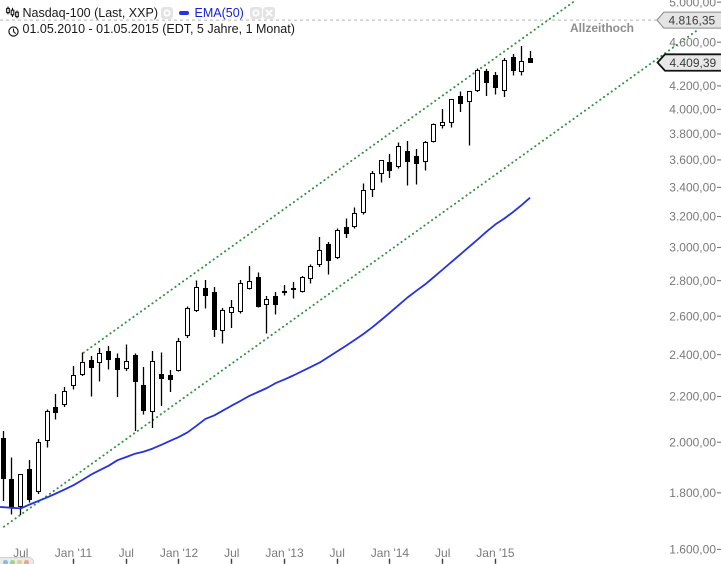 The image size is (721, 564). What do you see at coordinates (692, 4) in the screenshot?
I see `y-tick-label: 5.000,00` at bounding box center [692, 4].